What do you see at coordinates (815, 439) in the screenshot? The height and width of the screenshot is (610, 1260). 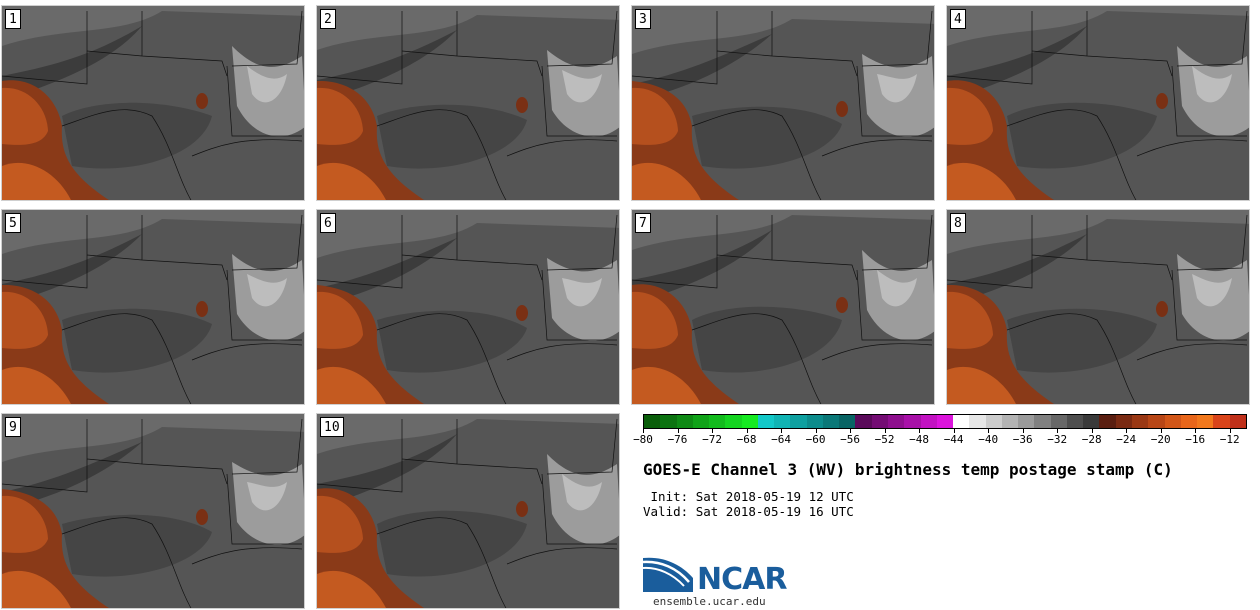 I see `colorbar-tick-label: −60` at bounding box center [815, 439].